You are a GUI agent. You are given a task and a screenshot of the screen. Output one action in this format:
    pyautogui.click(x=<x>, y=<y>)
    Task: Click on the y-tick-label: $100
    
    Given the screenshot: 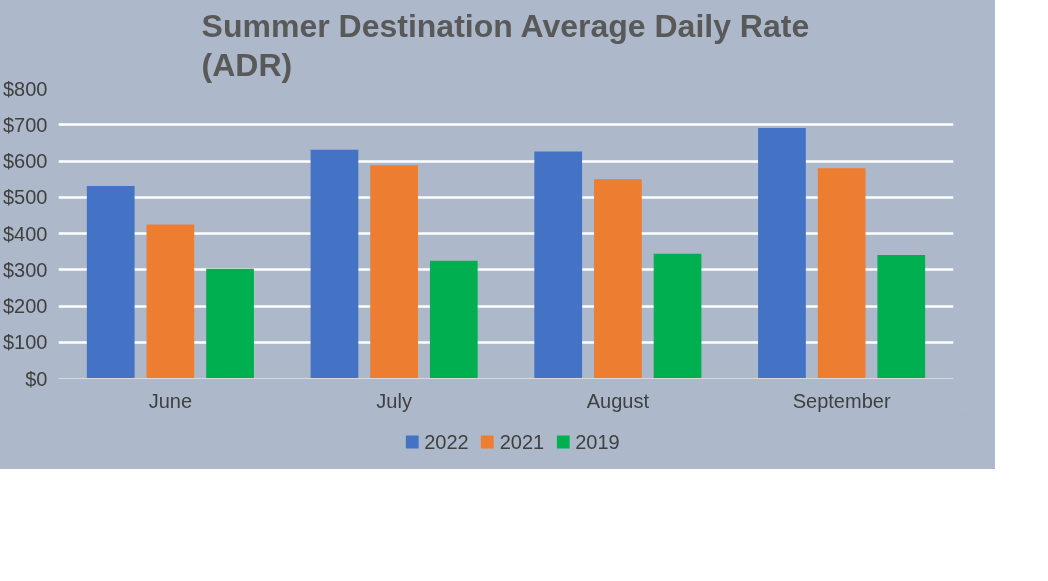 What is the action you would take?
    pyautogui.click(x=25, y=342)
    